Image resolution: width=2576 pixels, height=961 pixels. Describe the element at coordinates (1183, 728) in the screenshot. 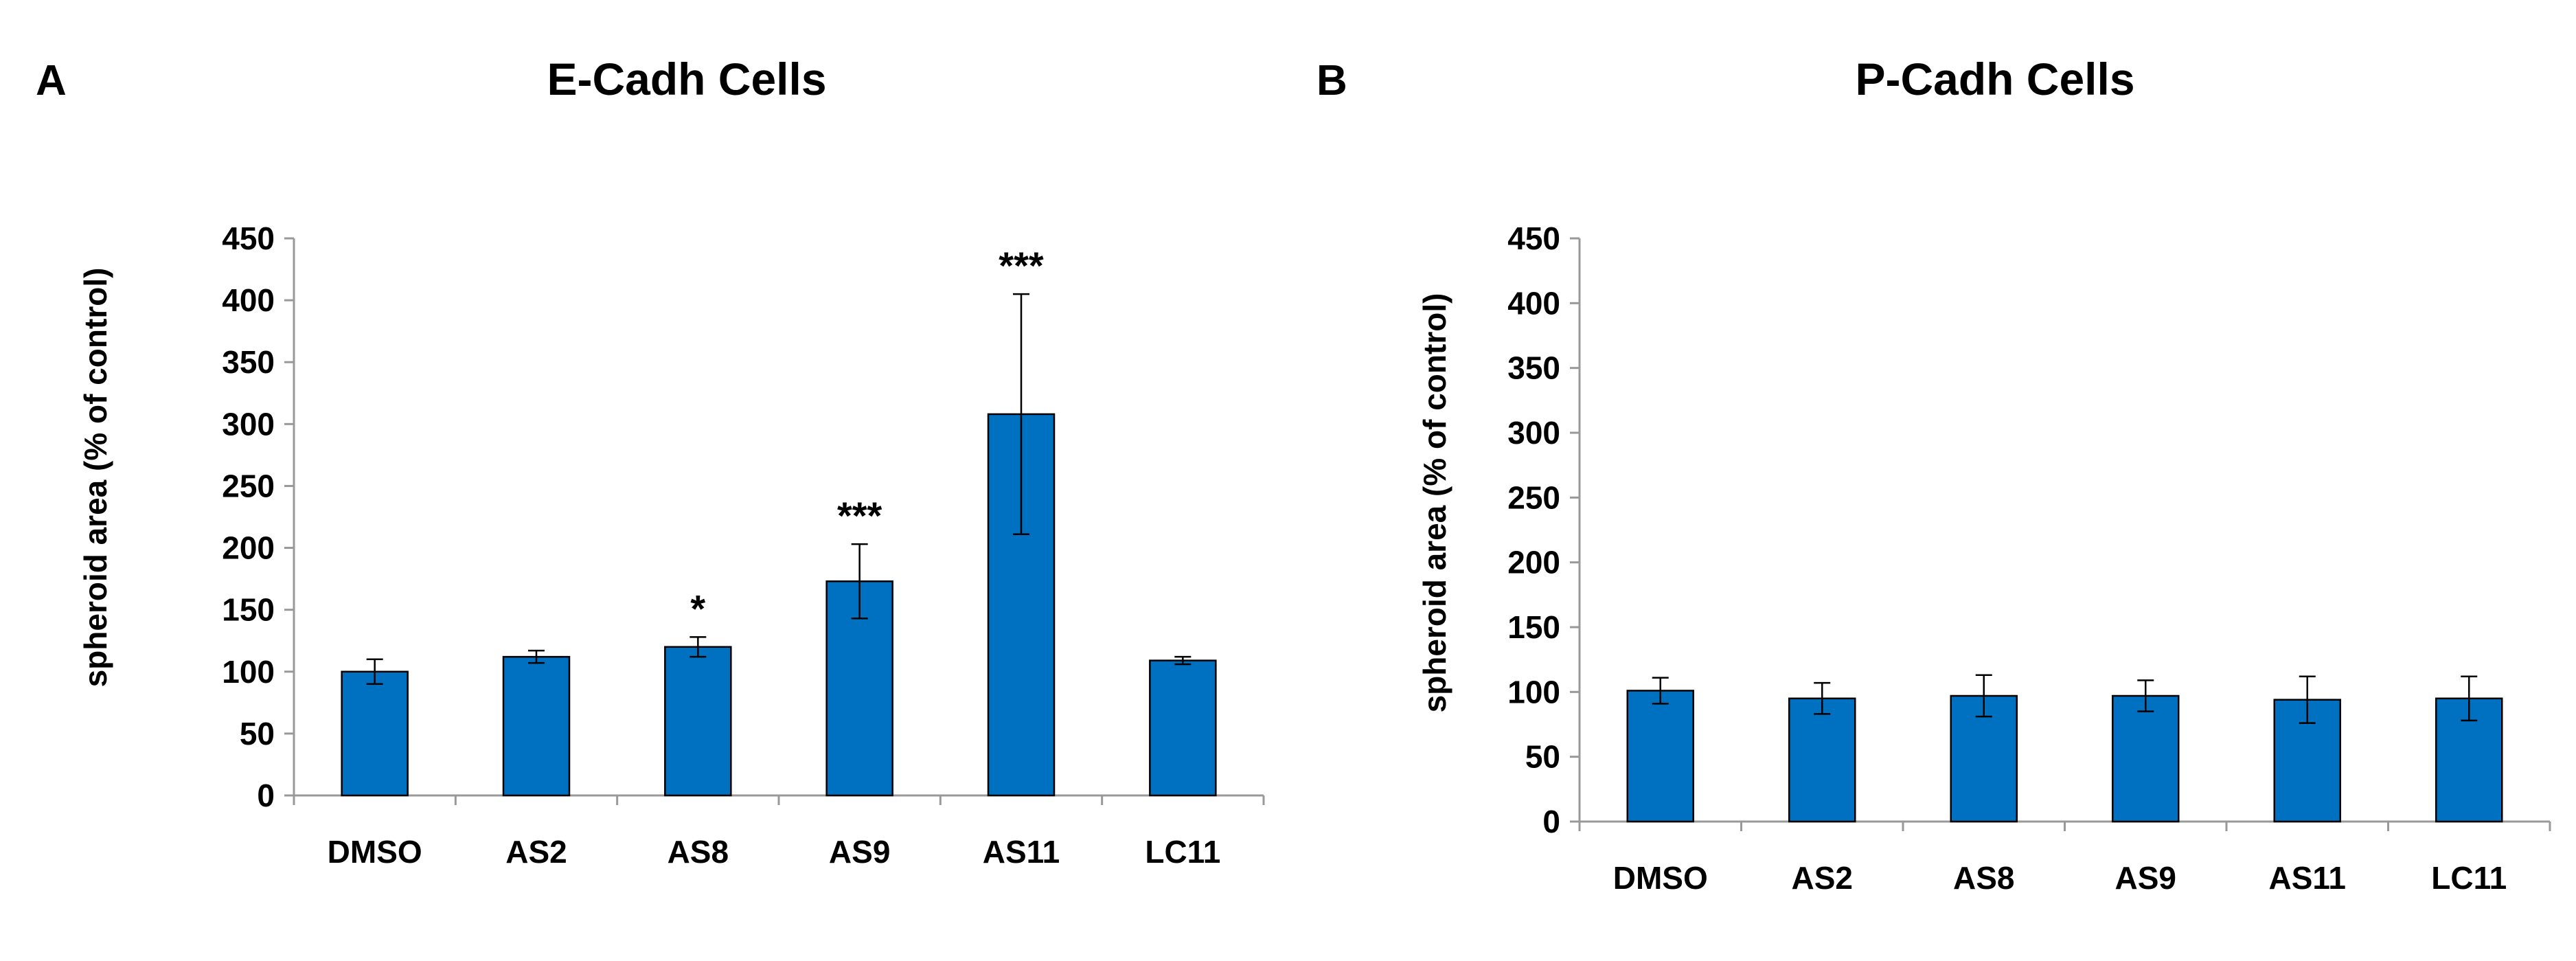

I see `bar-lc11` at that location.